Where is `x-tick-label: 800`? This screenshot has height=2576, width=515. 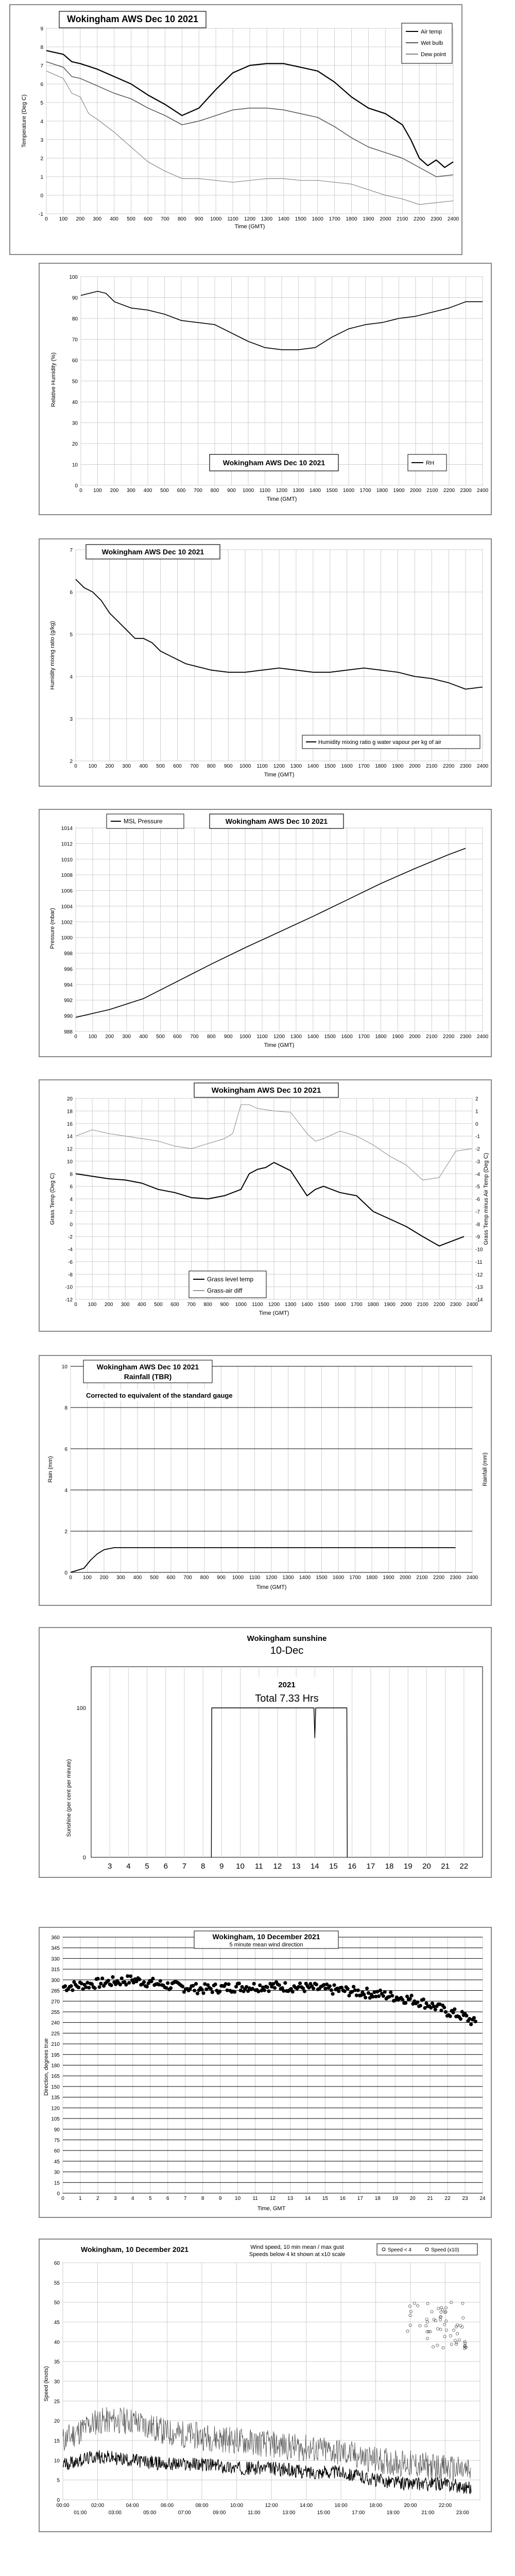
x-tick-label: 800 is located at coordinates (204, 1578).